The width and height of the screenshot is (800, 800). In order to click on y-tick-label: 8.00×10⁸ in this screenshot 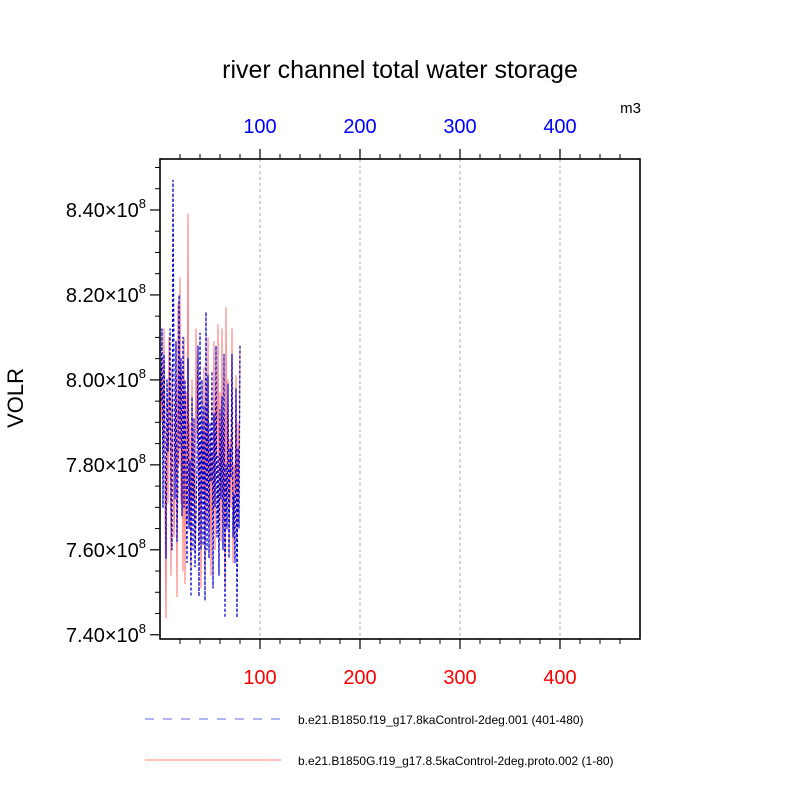, I will do `click(106, 379)`.